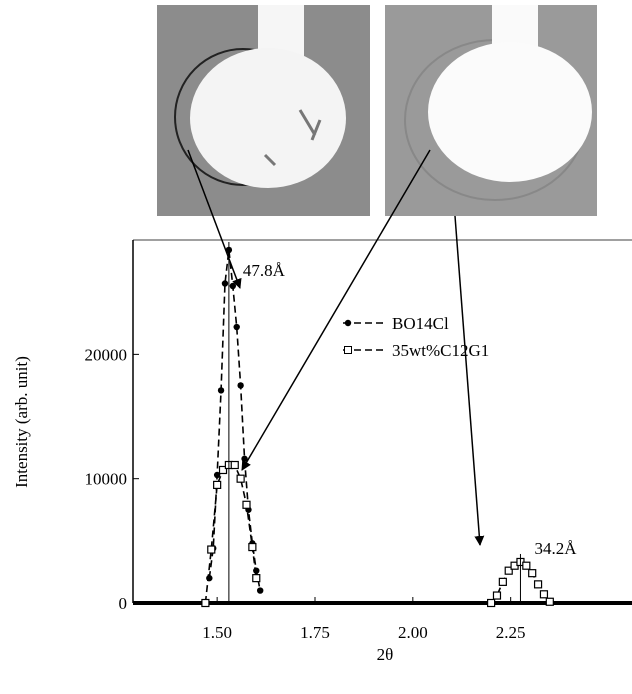 This screenshot has width=632, height=694. What do you see at coordinates (106, 479) in the screenshot?
I see `y-tick-label: 10000` at bounding box center [106, 479].